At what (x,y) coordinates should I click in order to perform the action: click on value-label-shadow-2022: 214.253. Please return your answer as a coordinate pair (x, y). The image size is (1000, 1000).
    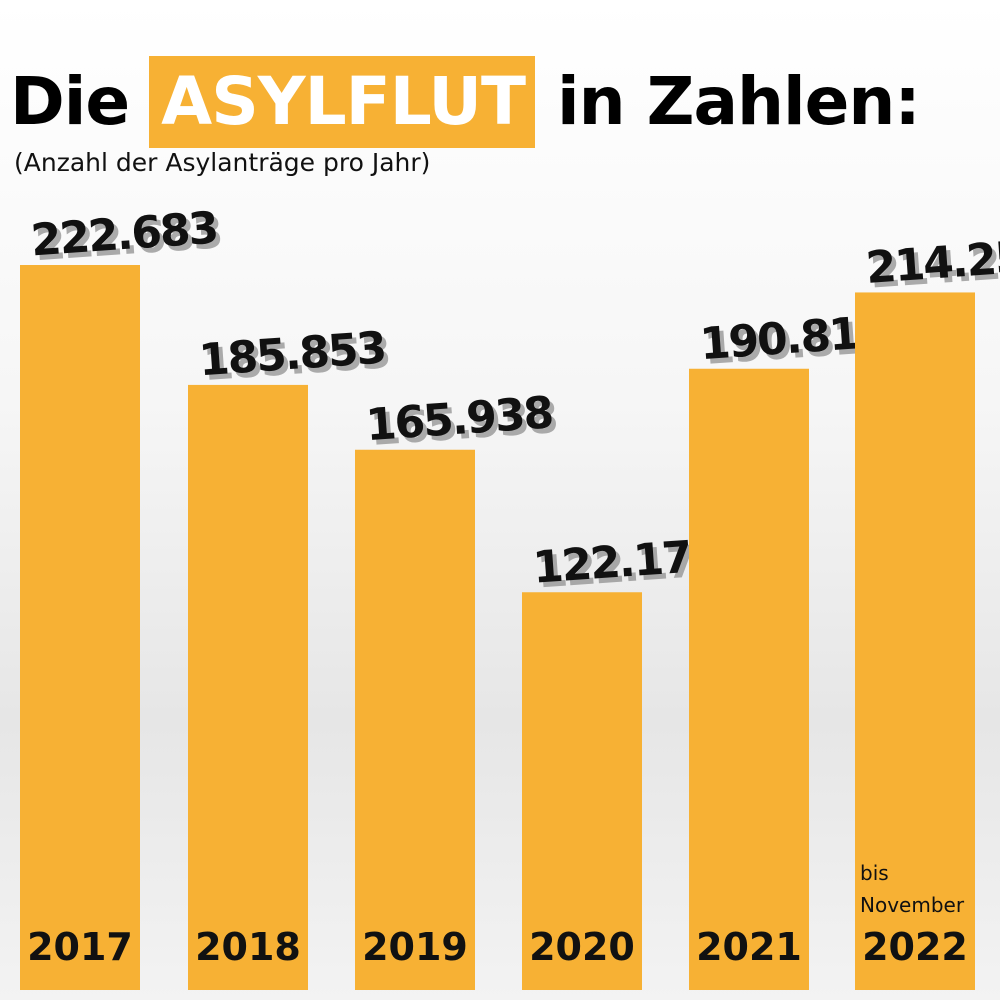
    Looking at the image, I should click on (934, 267).